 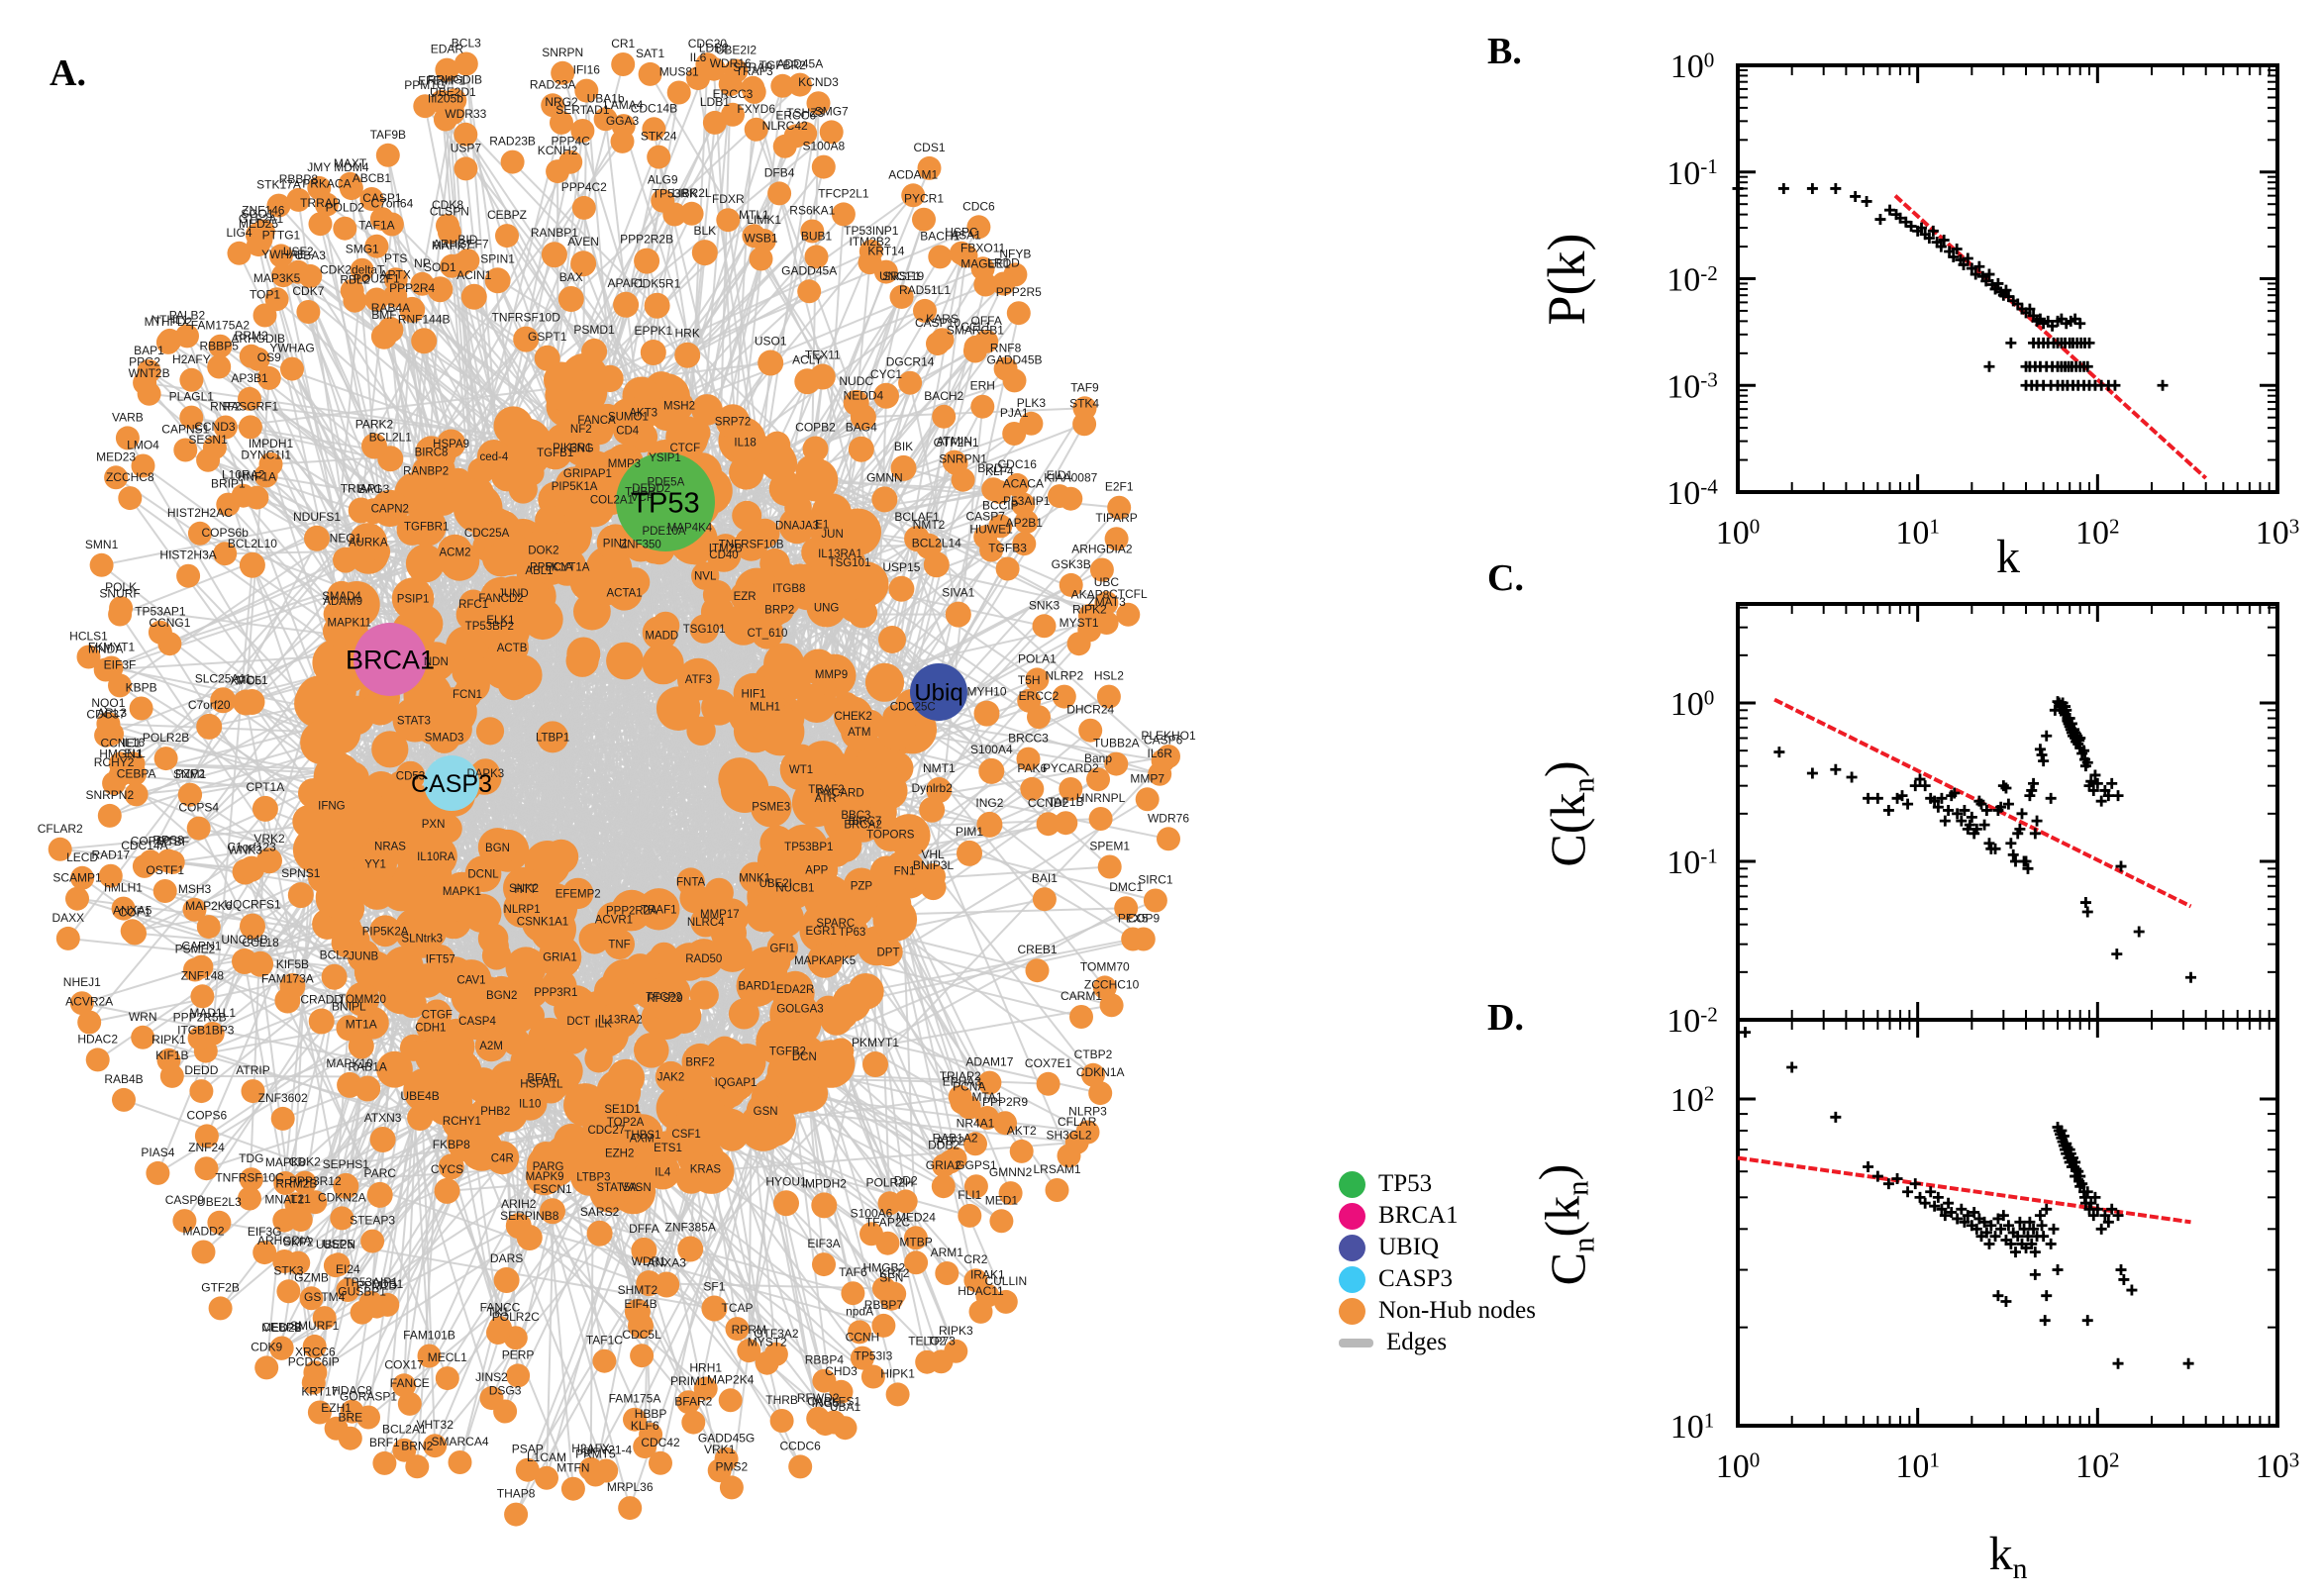 What do you see at coordinates (818, 82) in the screenshot?
I see `gene-label: KCND3` at bounding box center [818, 82].